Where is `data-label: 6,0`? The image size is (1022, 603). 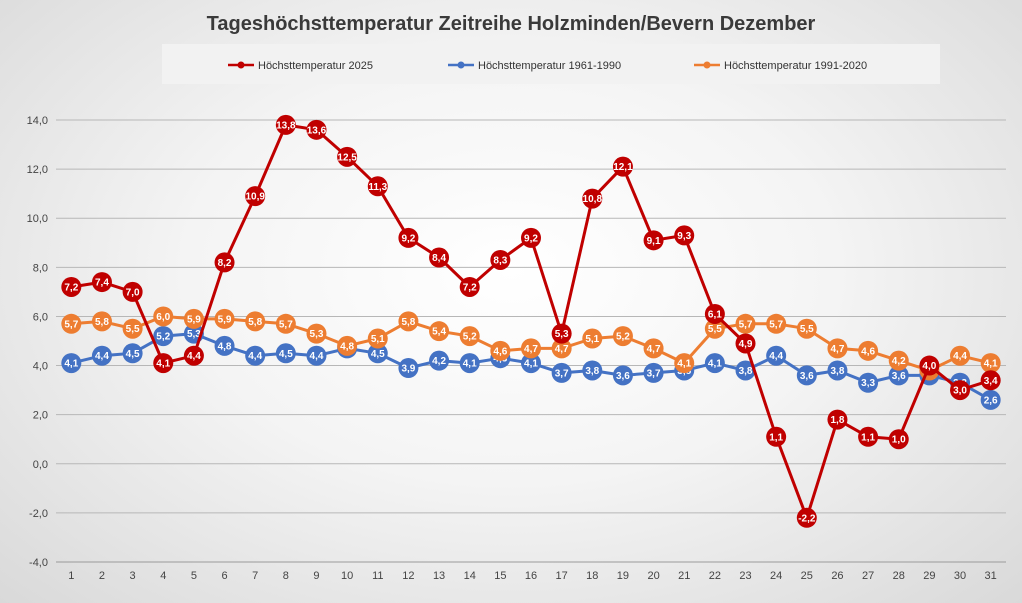
data-label: 6,0 is located at coordinates (163, 317).